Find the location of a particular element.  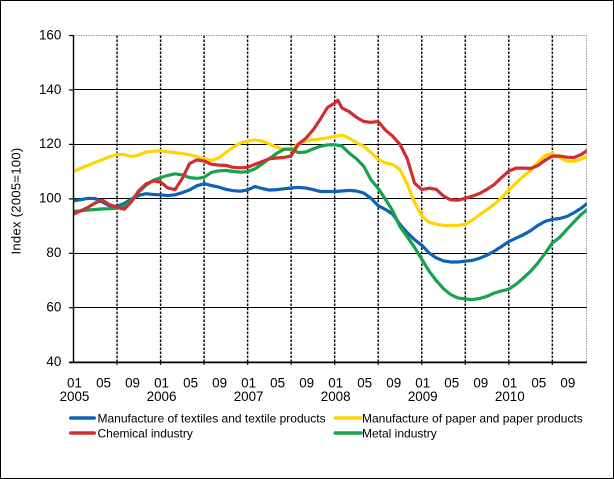

svg-text: 60 is located at coordinates (53, 307).